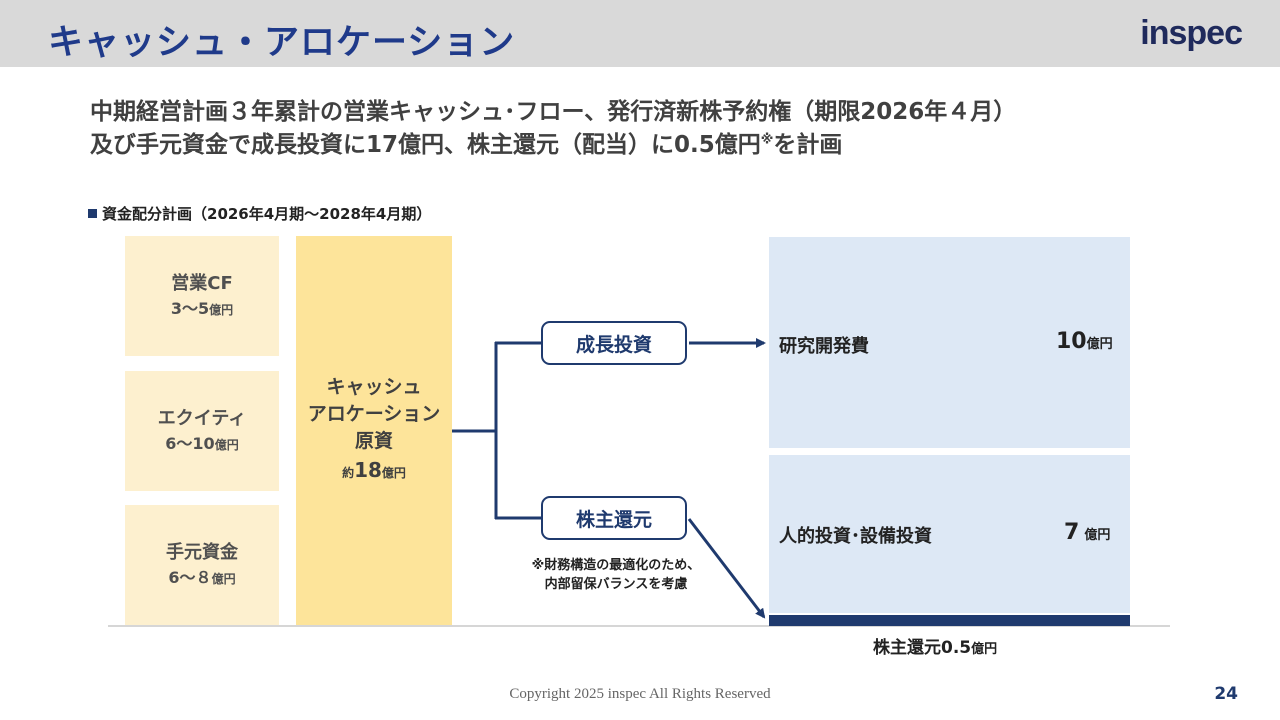  What do you see at coordinates (1087, 532) in the screenshot?
I see `hr-capex-value: 7 億円` at bounding box center [1087, 532].